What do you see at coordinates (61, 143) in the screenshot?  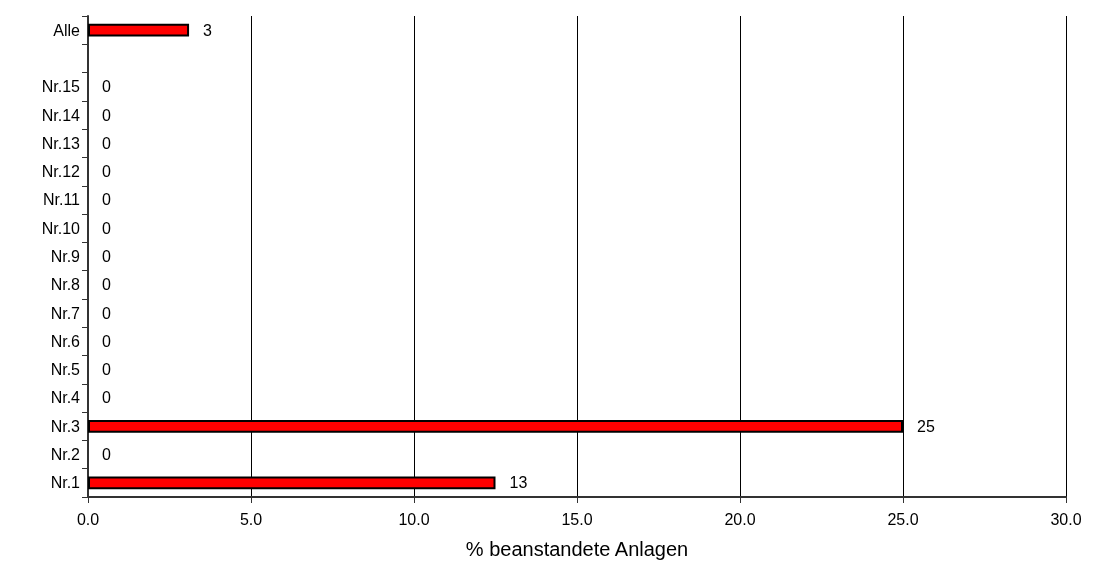 I see `y-tick-label: Nr.13` at bounding box center [61, 143].